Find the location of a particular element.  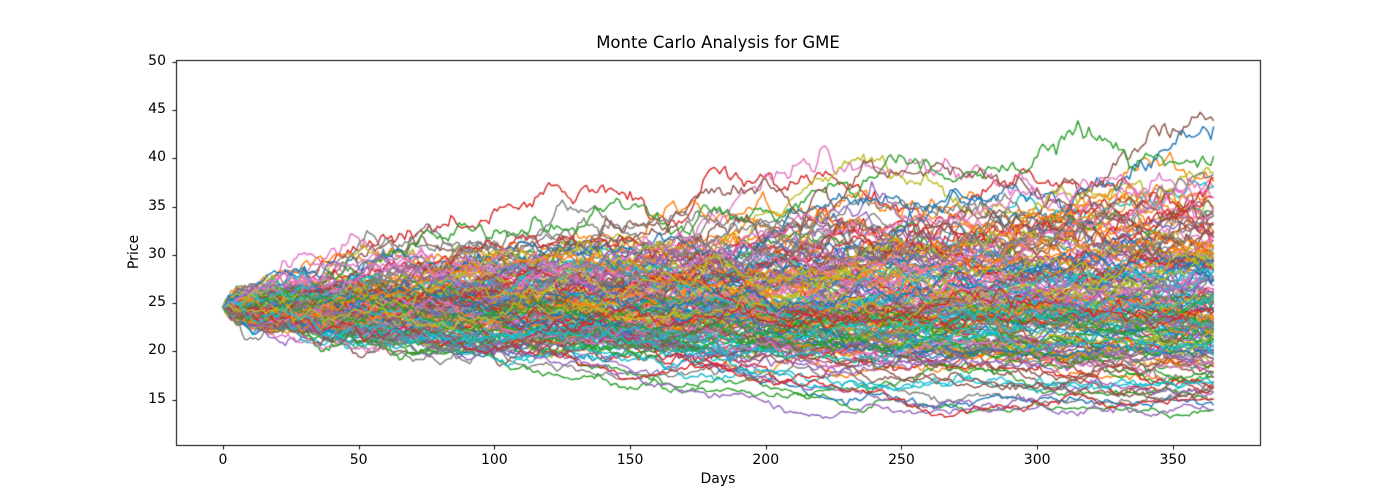

x-tick-label: 300 is located at coordinates (1037, 460).